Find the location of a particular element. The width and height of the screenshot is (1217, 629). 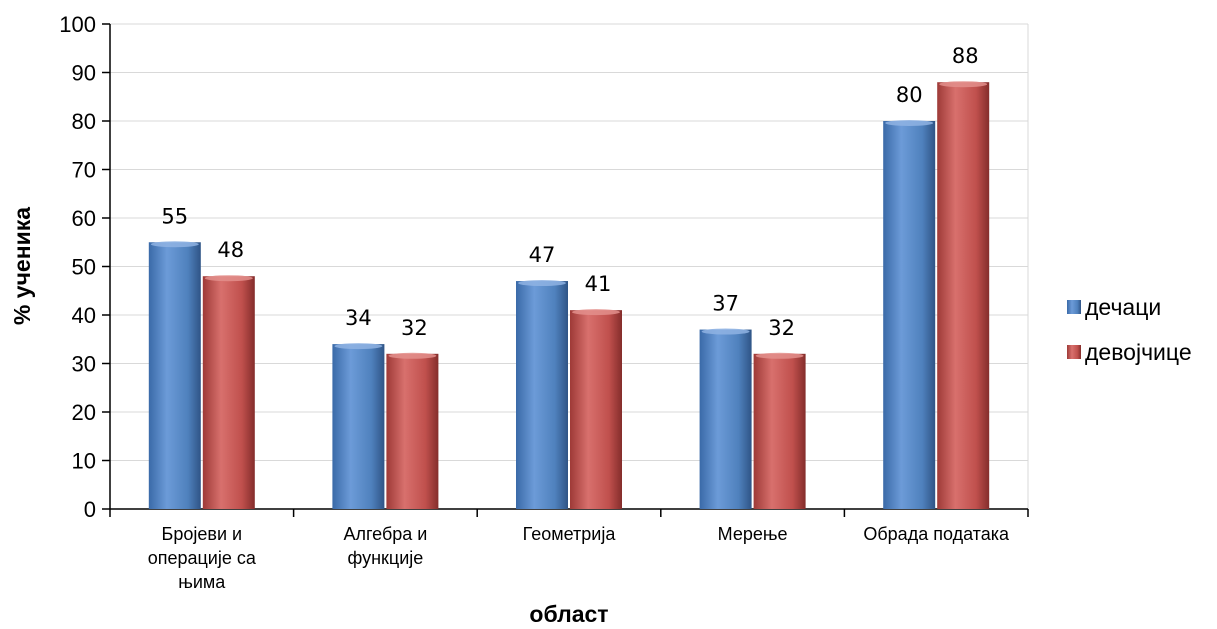

y-tick-label: 100 is located at coordinates (77, 24).